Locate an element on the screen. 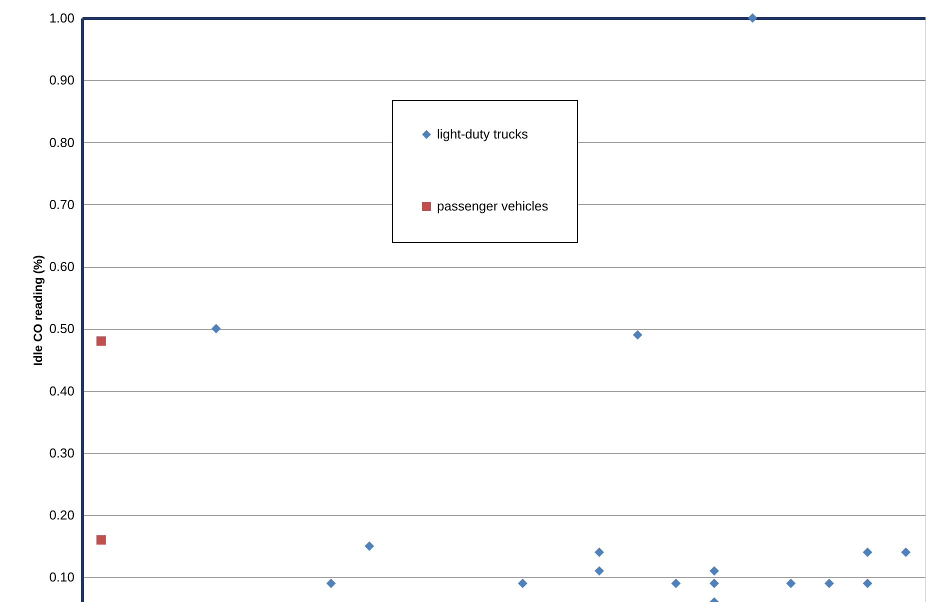  legend-label: passenger vehicles is located at coordinates (493, 206).